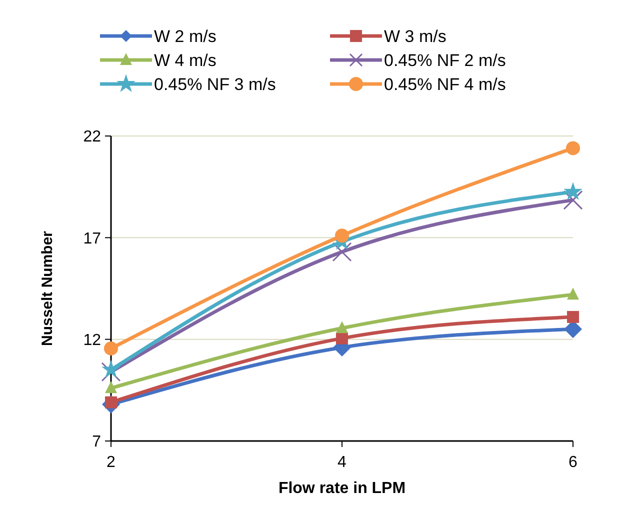 The height and width of the screenshot is (521, 634). What do you see at coordinates (342, 488) in the screenshot?
I see `x-axis-title: Flow rate in LPM` at bounding box center [342, 488].